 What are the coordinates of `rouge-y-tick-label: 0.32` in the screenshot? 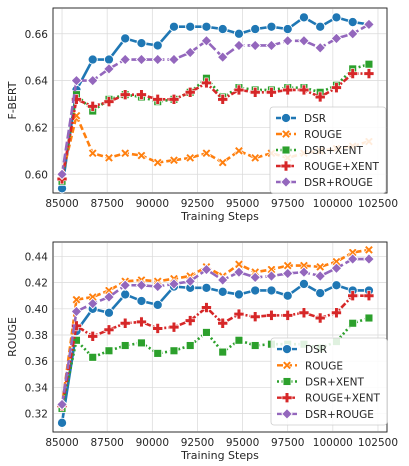 It's located at (36, 415).